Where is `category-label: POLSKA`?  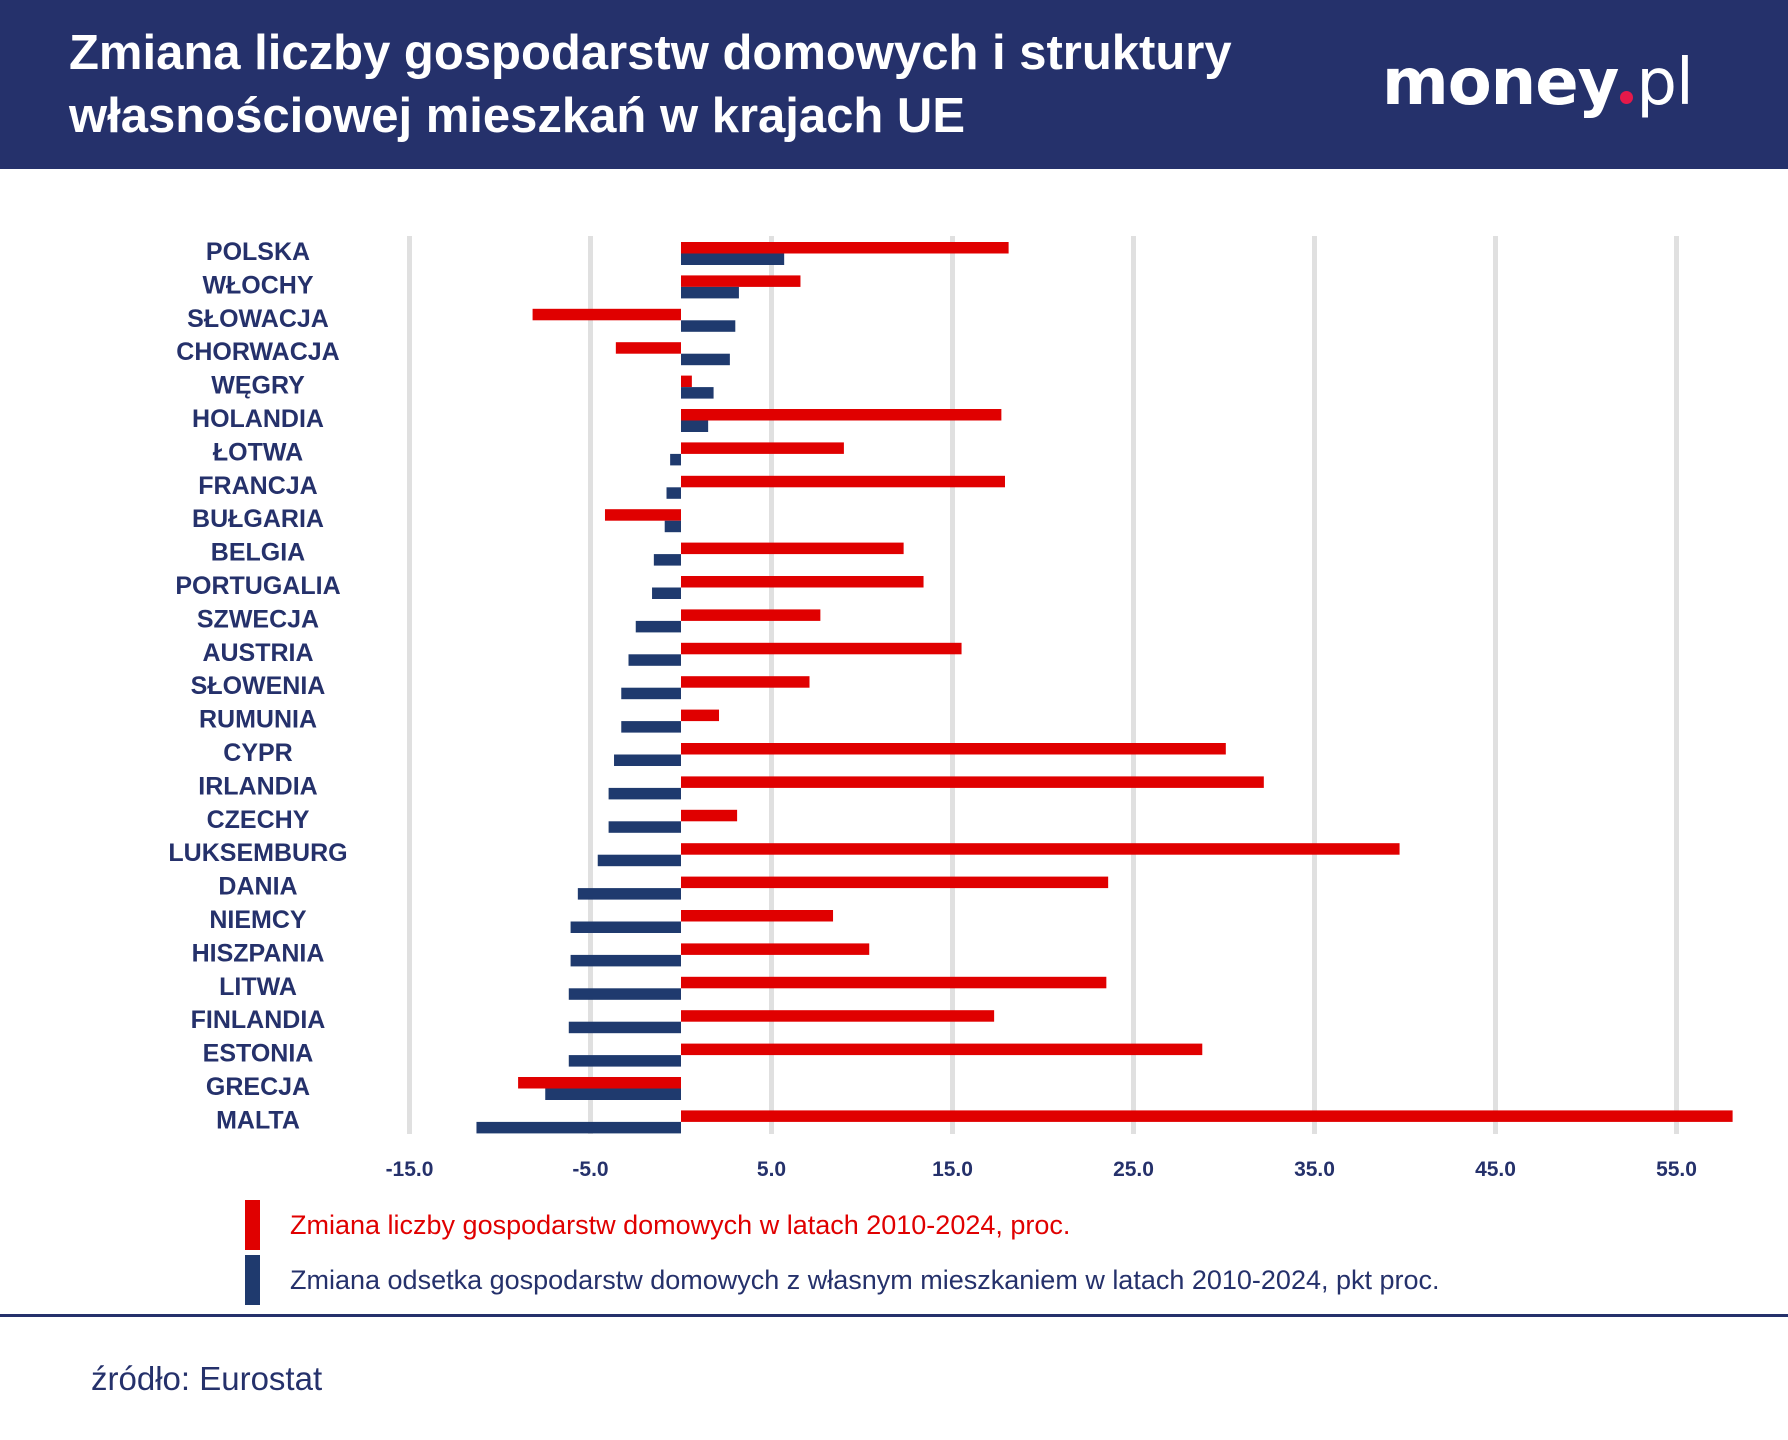
category-label: POLSKA is located at coordinates (258, 252).